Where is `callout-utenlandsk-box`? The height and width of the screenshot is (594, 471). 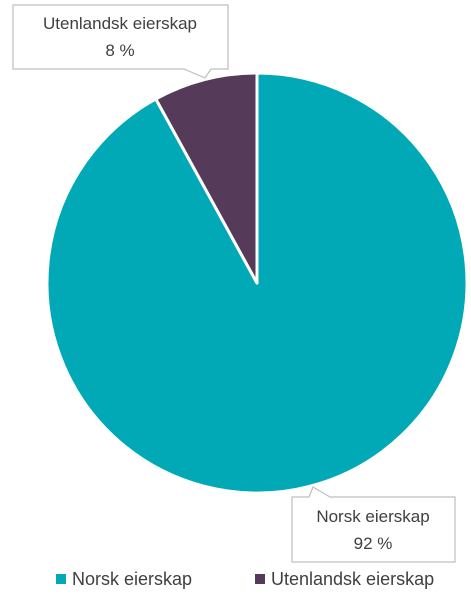
callout-utenlandsk-box is located at coordinates (120, 41).